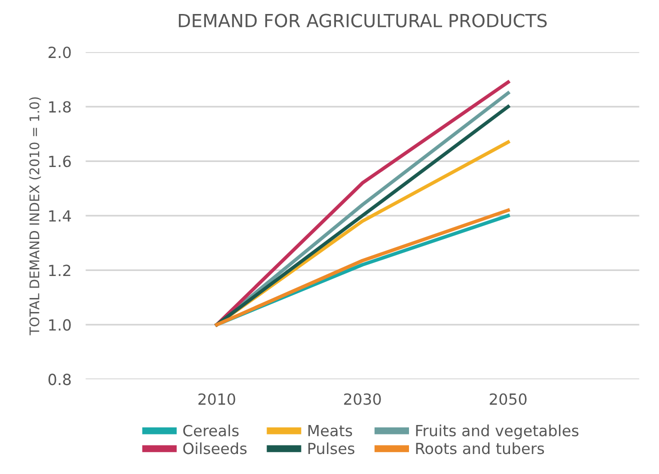 The height and width of the screenshot is (474, 659). What do you see at coordinates (508, 399) in the screenshot?
I see `x-tick-label: 2050` at bounding box center [508, 399].